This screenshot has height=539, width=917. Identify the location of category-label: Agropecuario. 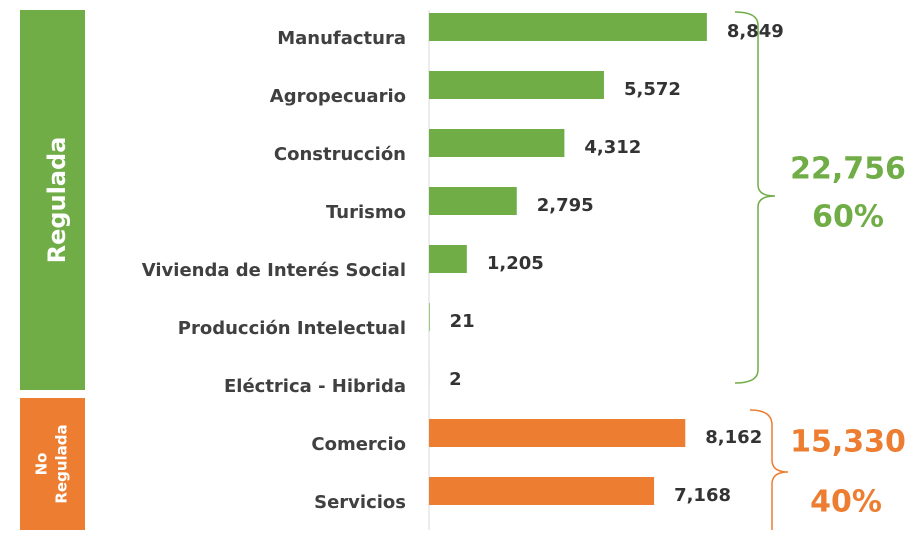
(338, 96).